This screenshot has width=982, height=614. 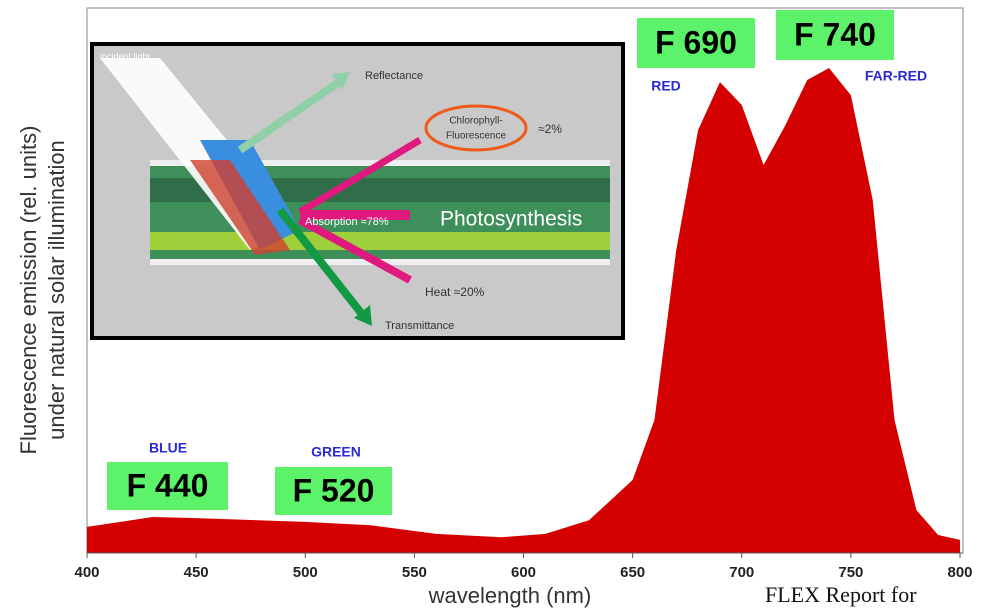 What do you see at coordinates (511, 219) in the screenshot?
I see `inset-label: Photosynthesis` at bounding box center [511, 219].